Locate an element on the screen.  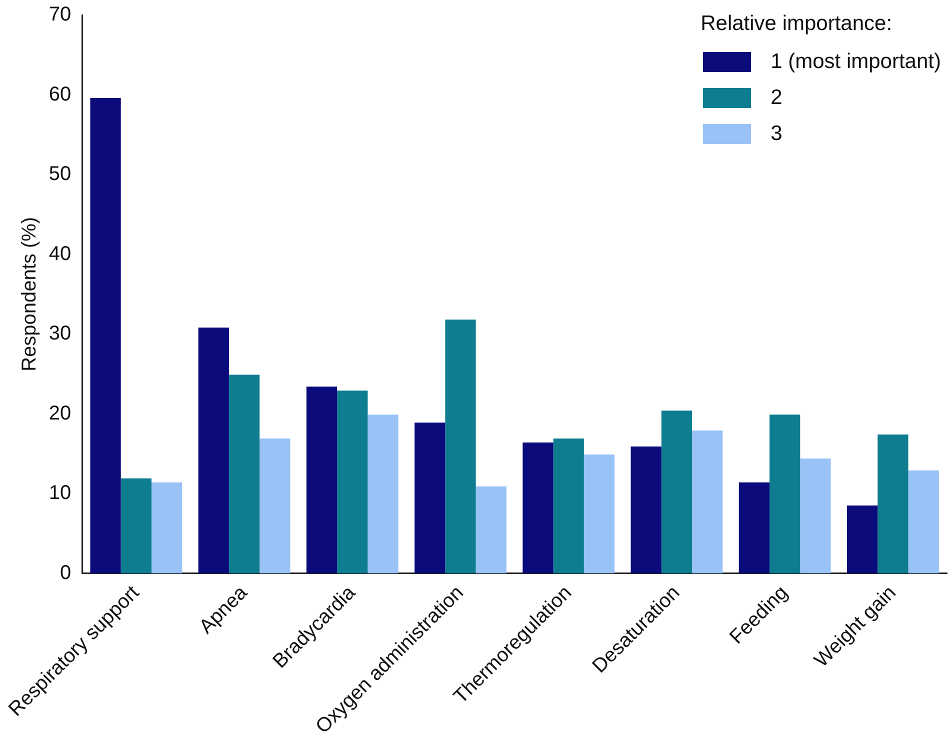
y-tick-label: 50 is located at coordinates (60, 174).